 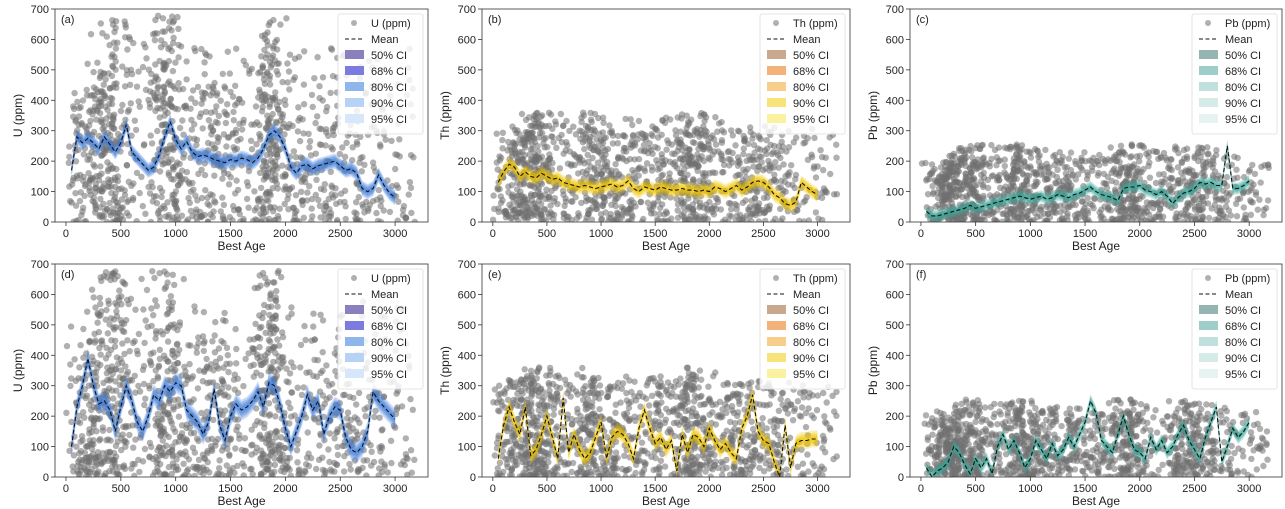 I want to click on y-tick-label: 600, so click(x=467, y=40).